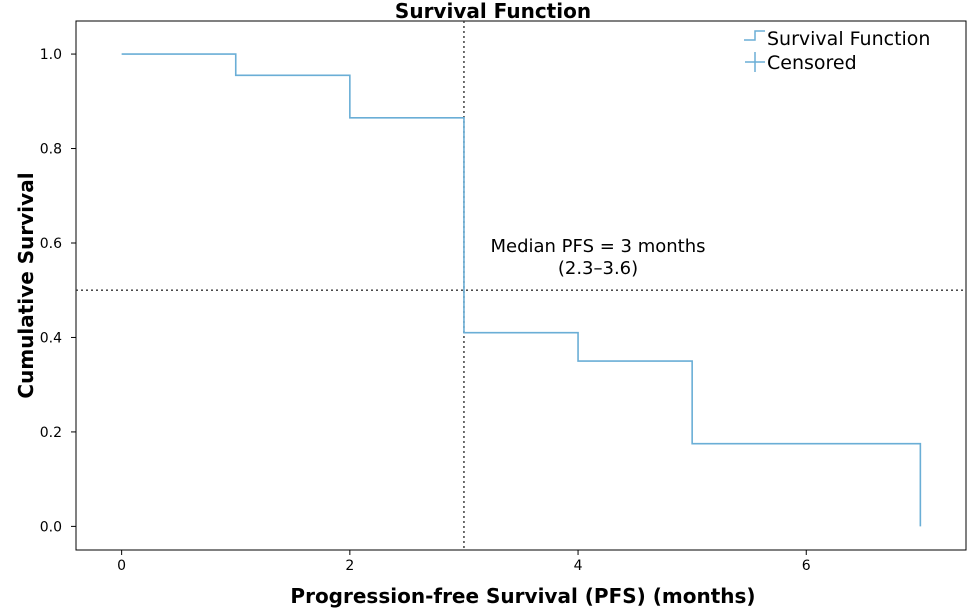  I want to click on y-axis-label: Cumulative Survival, so click(26, 285).